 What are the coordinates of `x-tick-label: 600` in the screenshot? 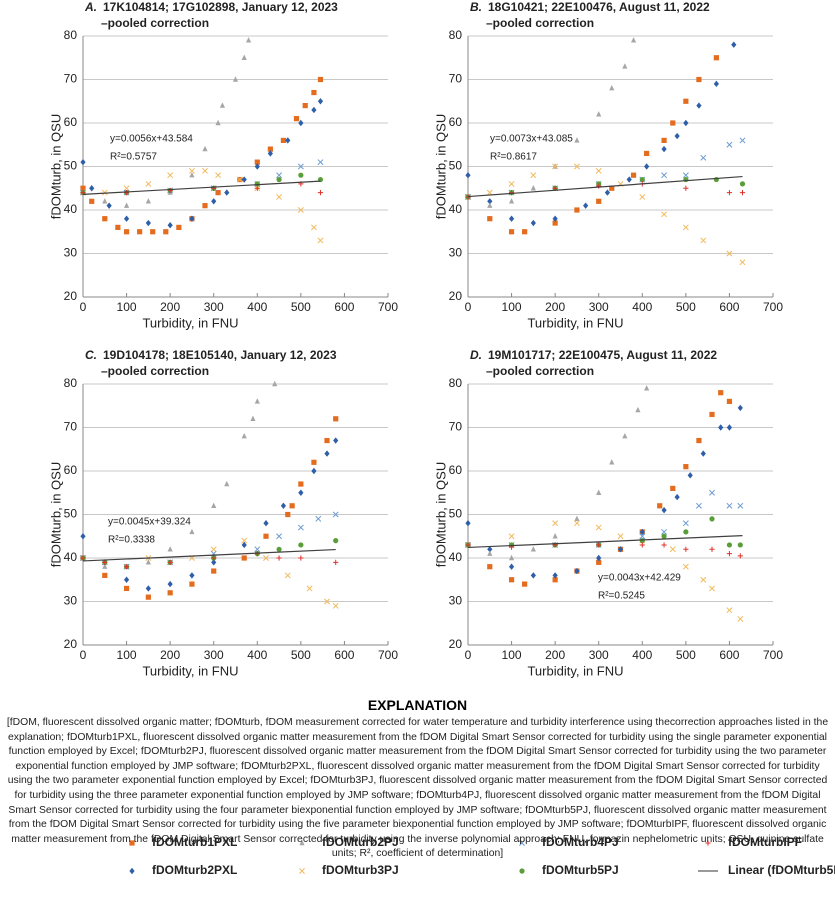 It's located at (344, 307).